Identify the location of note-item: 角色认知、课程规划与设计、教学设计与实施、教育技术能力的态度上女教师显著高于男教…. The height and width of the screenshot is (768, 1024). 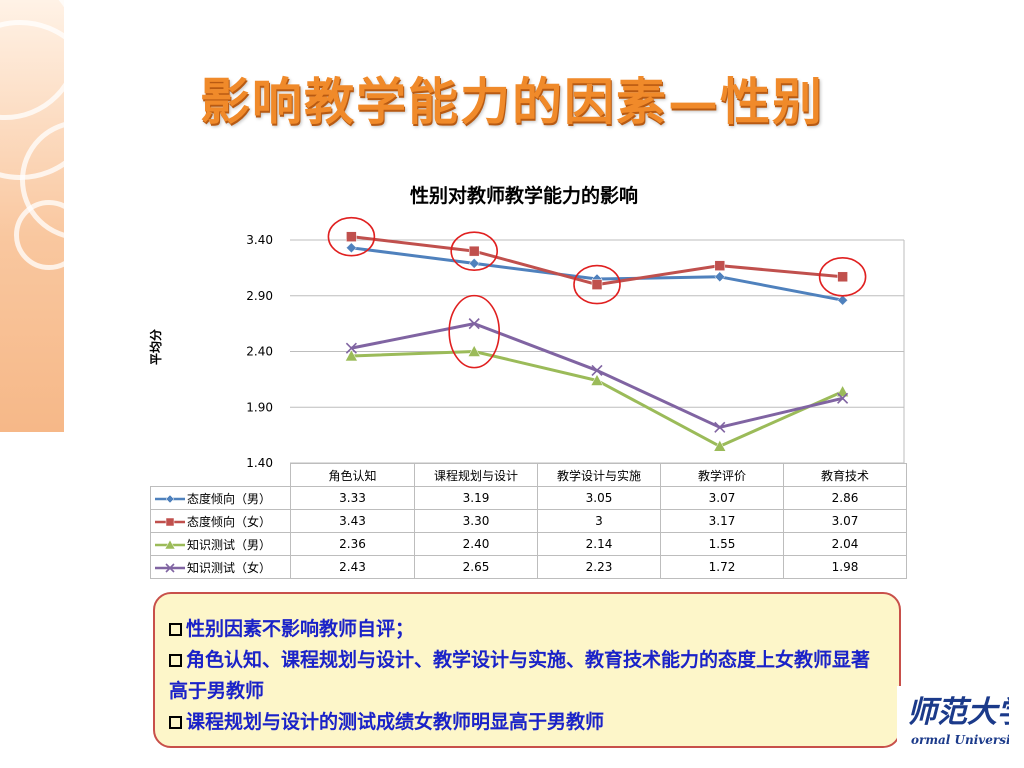
(527, 676).